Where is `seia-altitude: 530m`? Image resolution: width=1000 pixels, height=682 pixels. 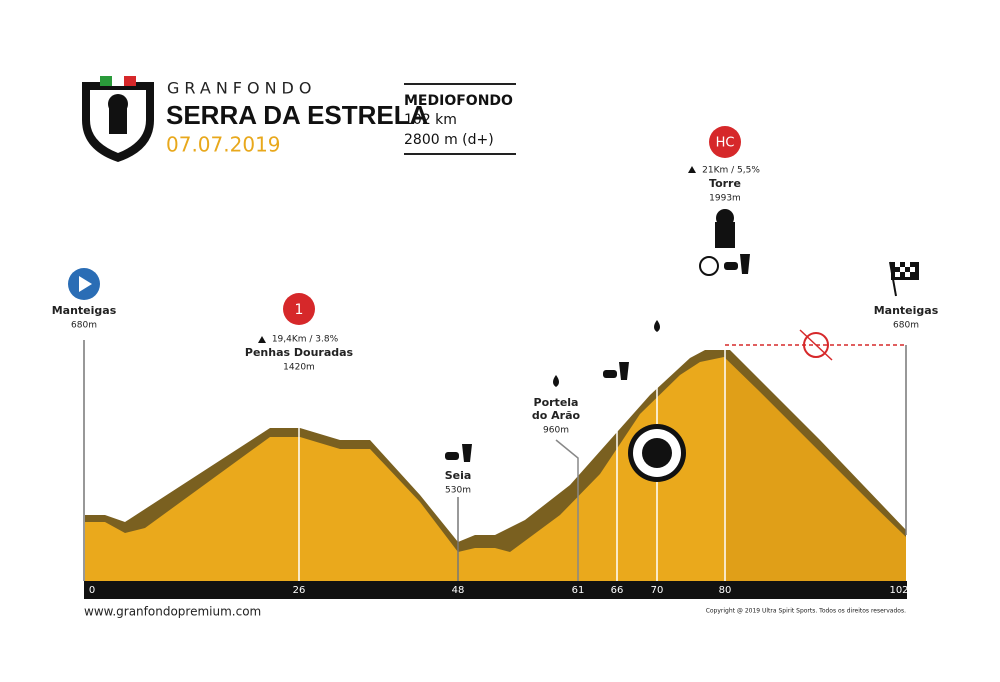
seia-altitude: 530m is located at coordinates (458, 491).